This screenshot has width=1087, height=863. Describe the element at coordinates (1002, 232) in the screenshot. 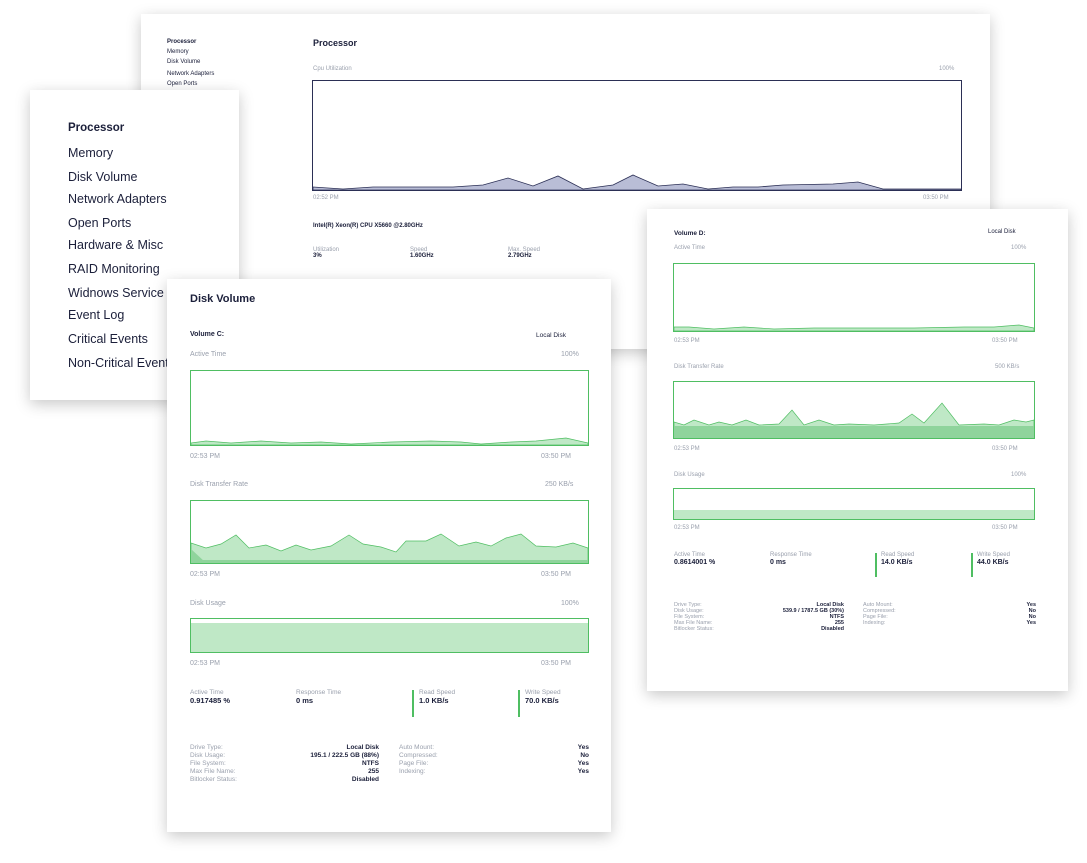

I see `volume-d-type: Local Disk` at that location.